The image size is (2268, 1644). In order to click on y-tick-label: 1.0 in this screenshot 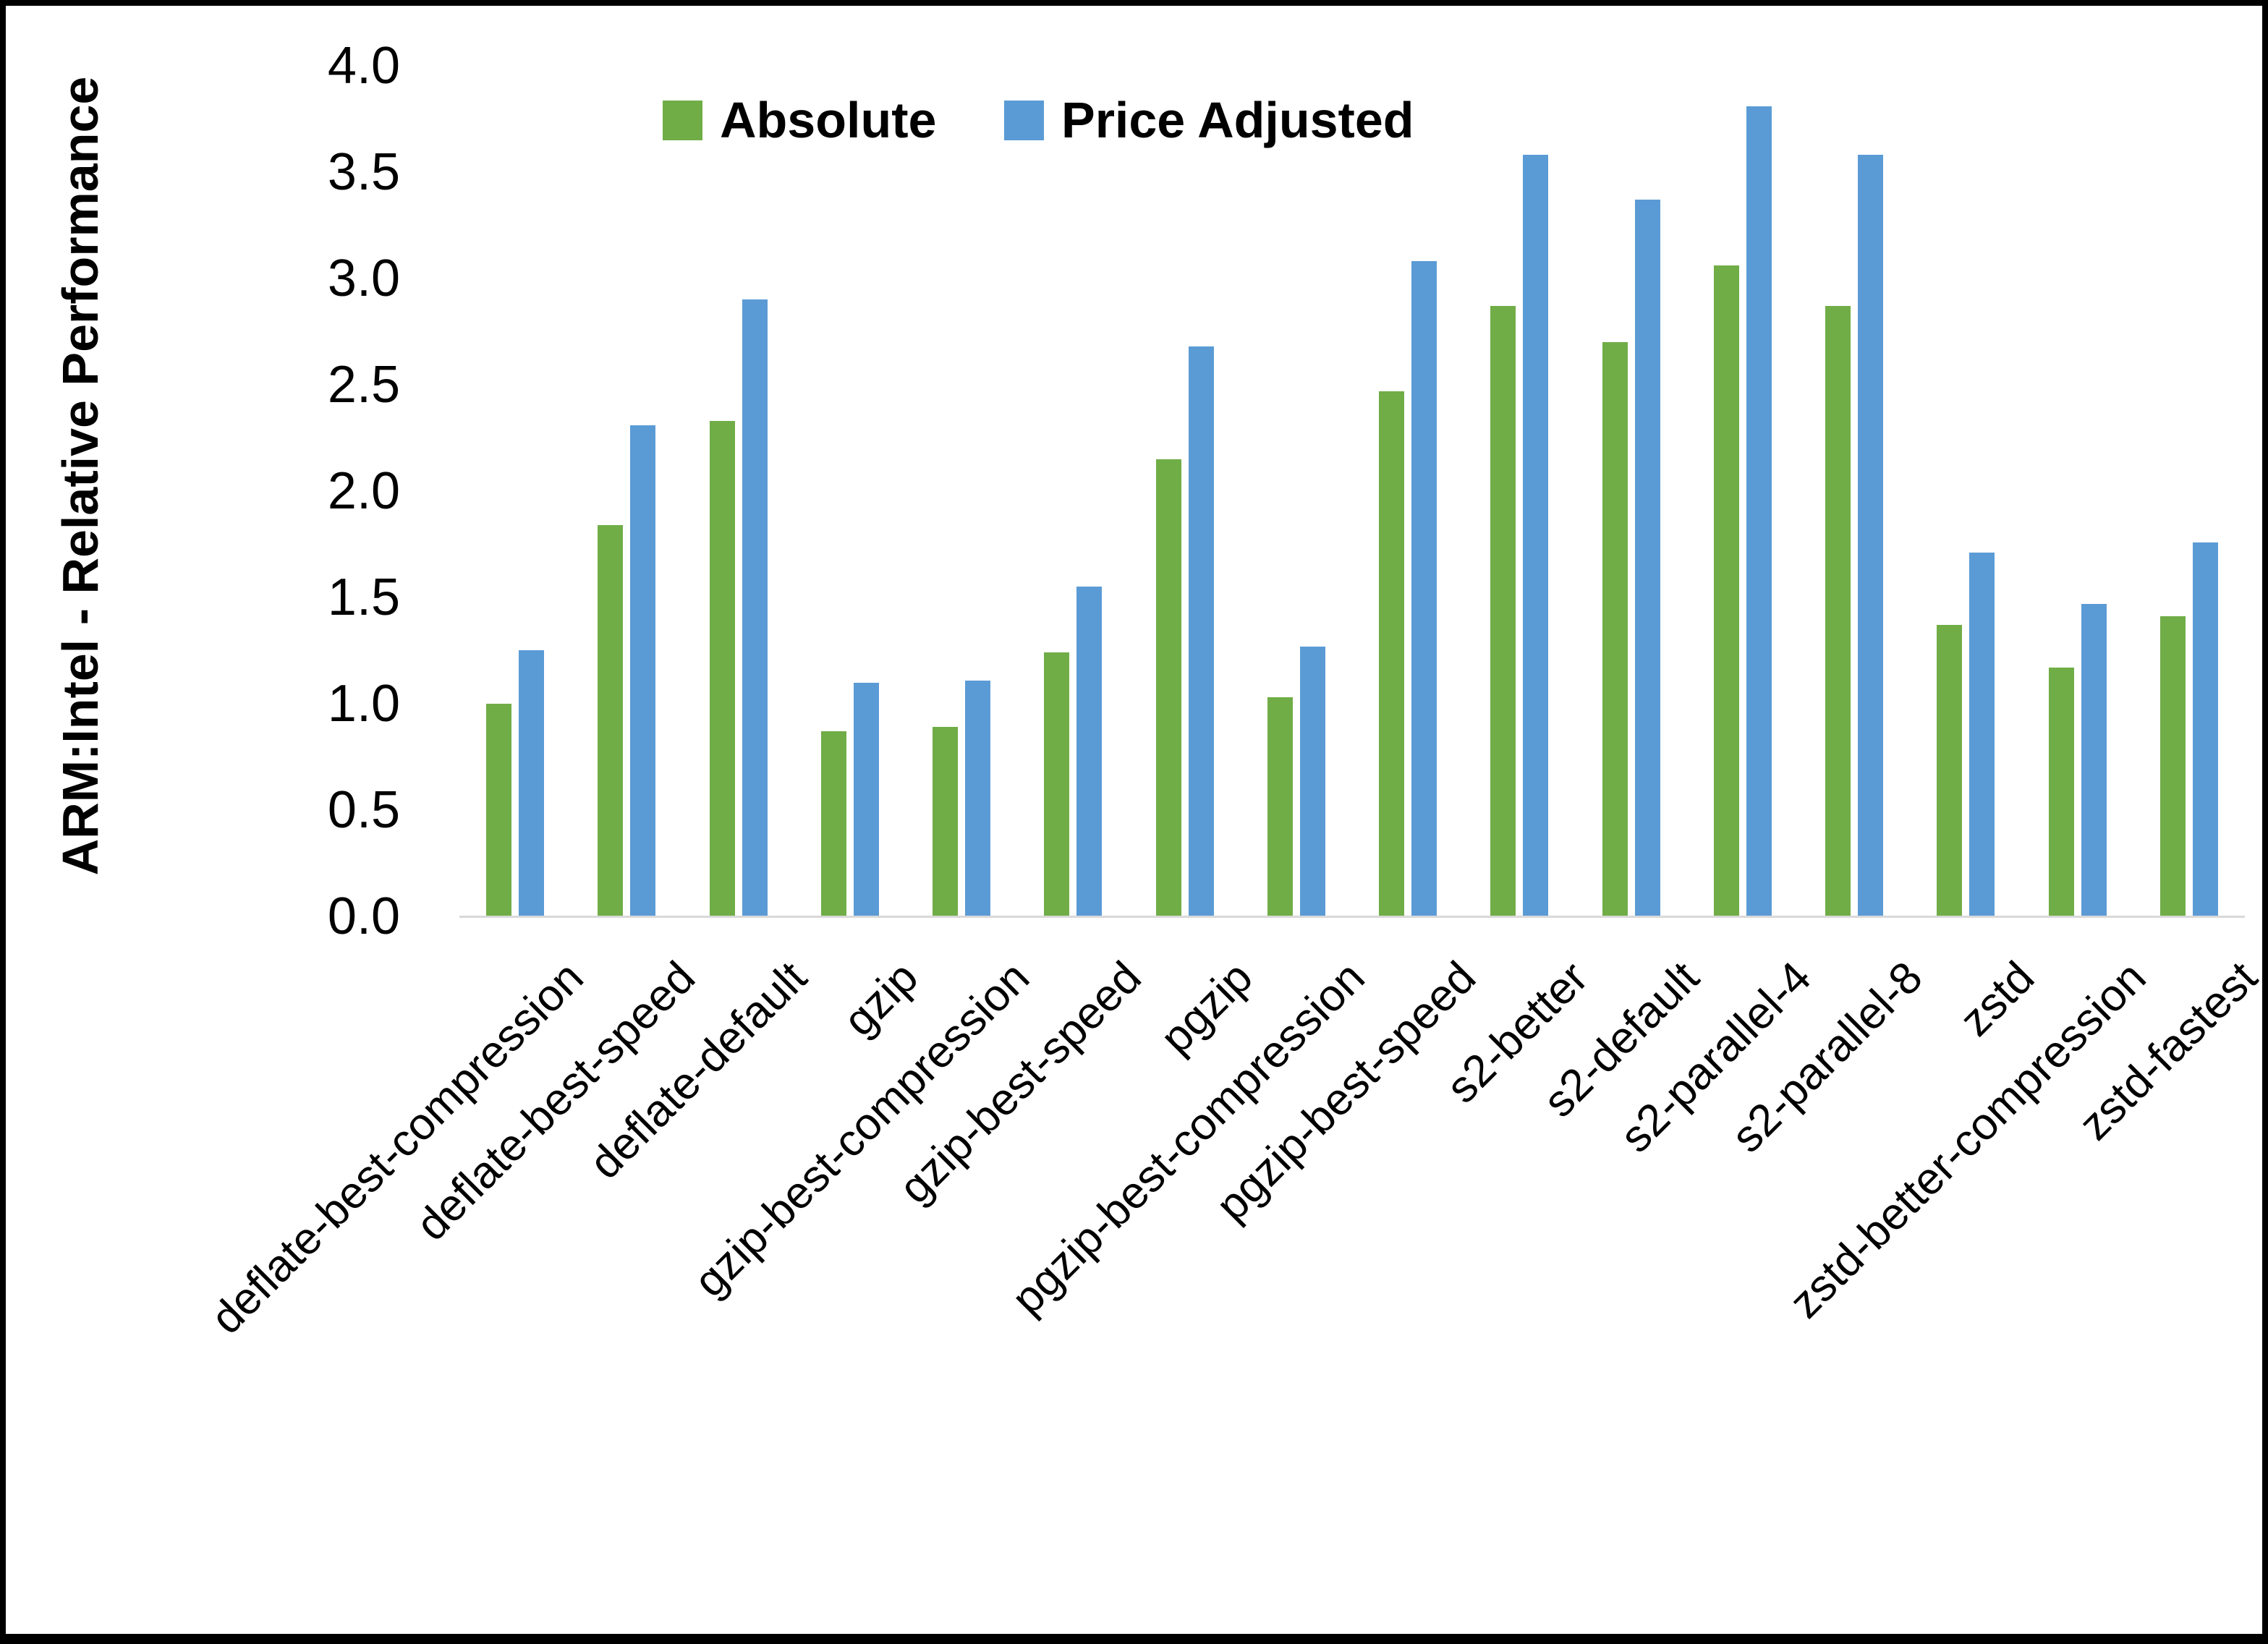, I will do `click(363, 704)`.